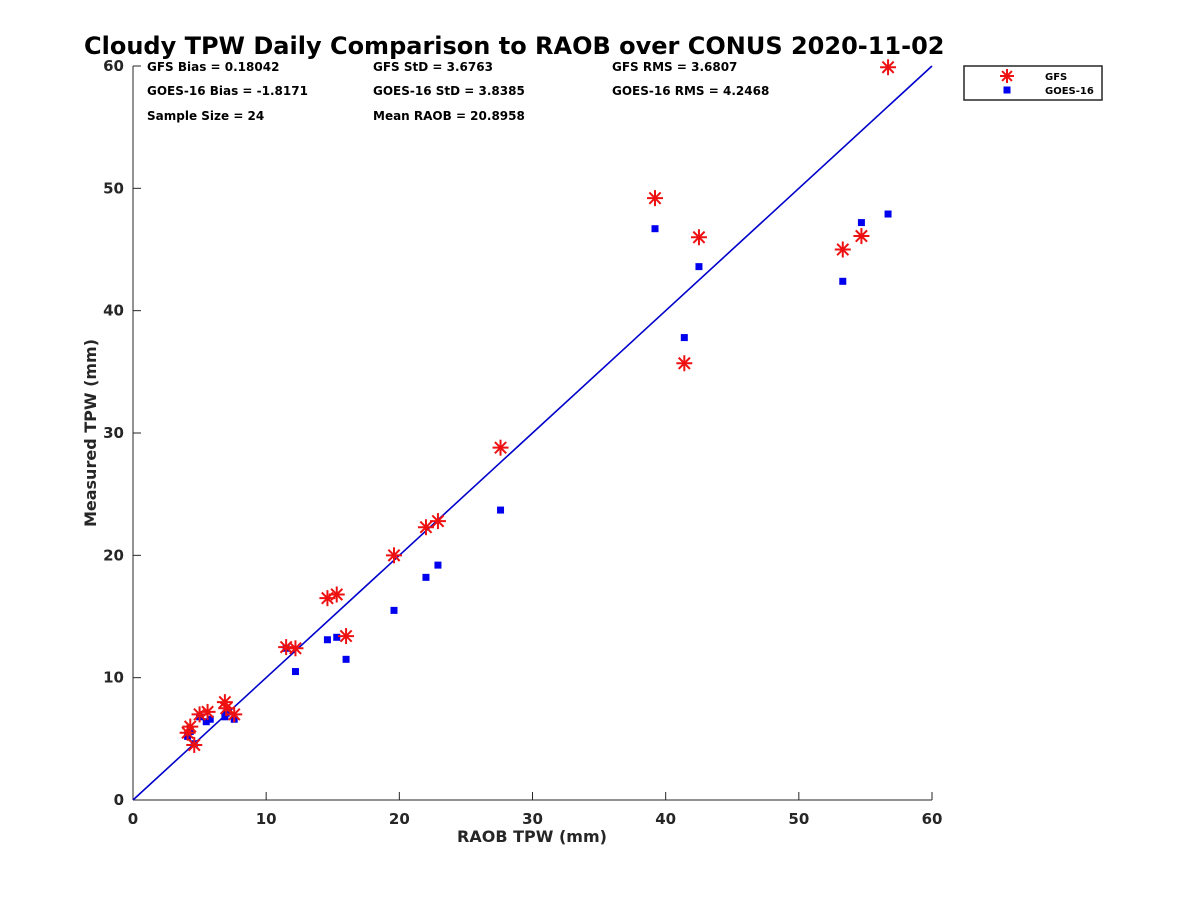 This screenshot has height=900, width=1200. What do you see at coordinates (798, 819) in the screenshot?
I see `x-tick-label: 50` at bounding box center [798, 819].